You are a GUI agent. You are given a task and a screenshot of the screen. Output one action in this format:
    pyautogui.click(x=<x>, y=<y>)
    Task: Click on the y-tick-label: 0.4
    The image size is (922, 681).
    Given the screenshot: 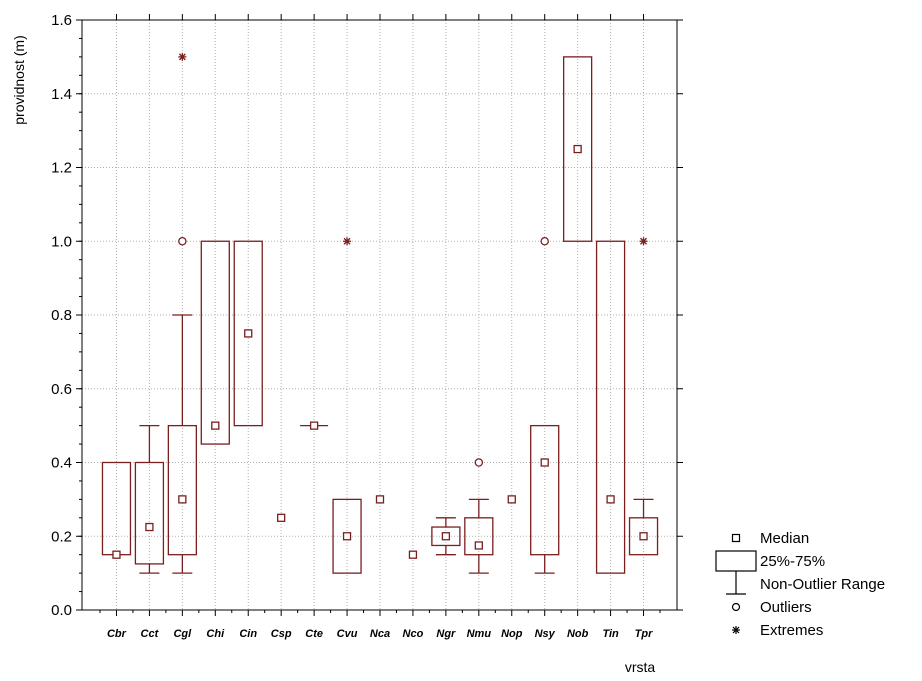 What is the action you would take?
    pyautogui.click(x=61, y=463)
    